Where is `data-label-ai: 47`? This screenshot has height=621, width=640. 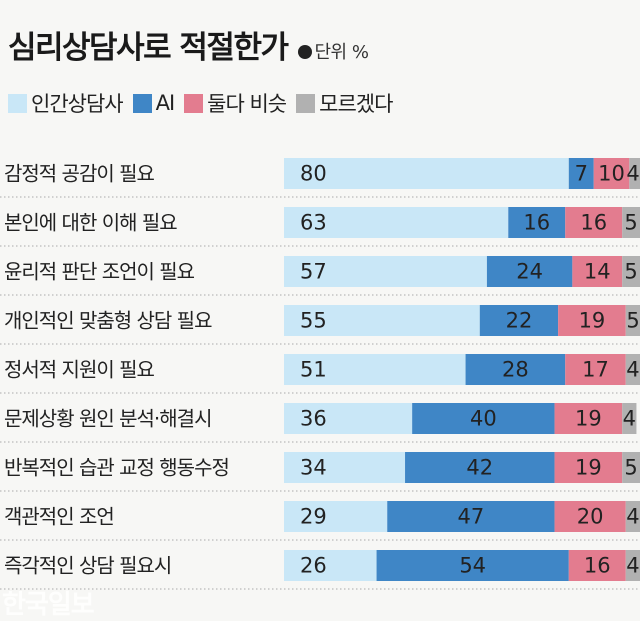
data-label-ai: 47 is located at coordinates (471, 517).